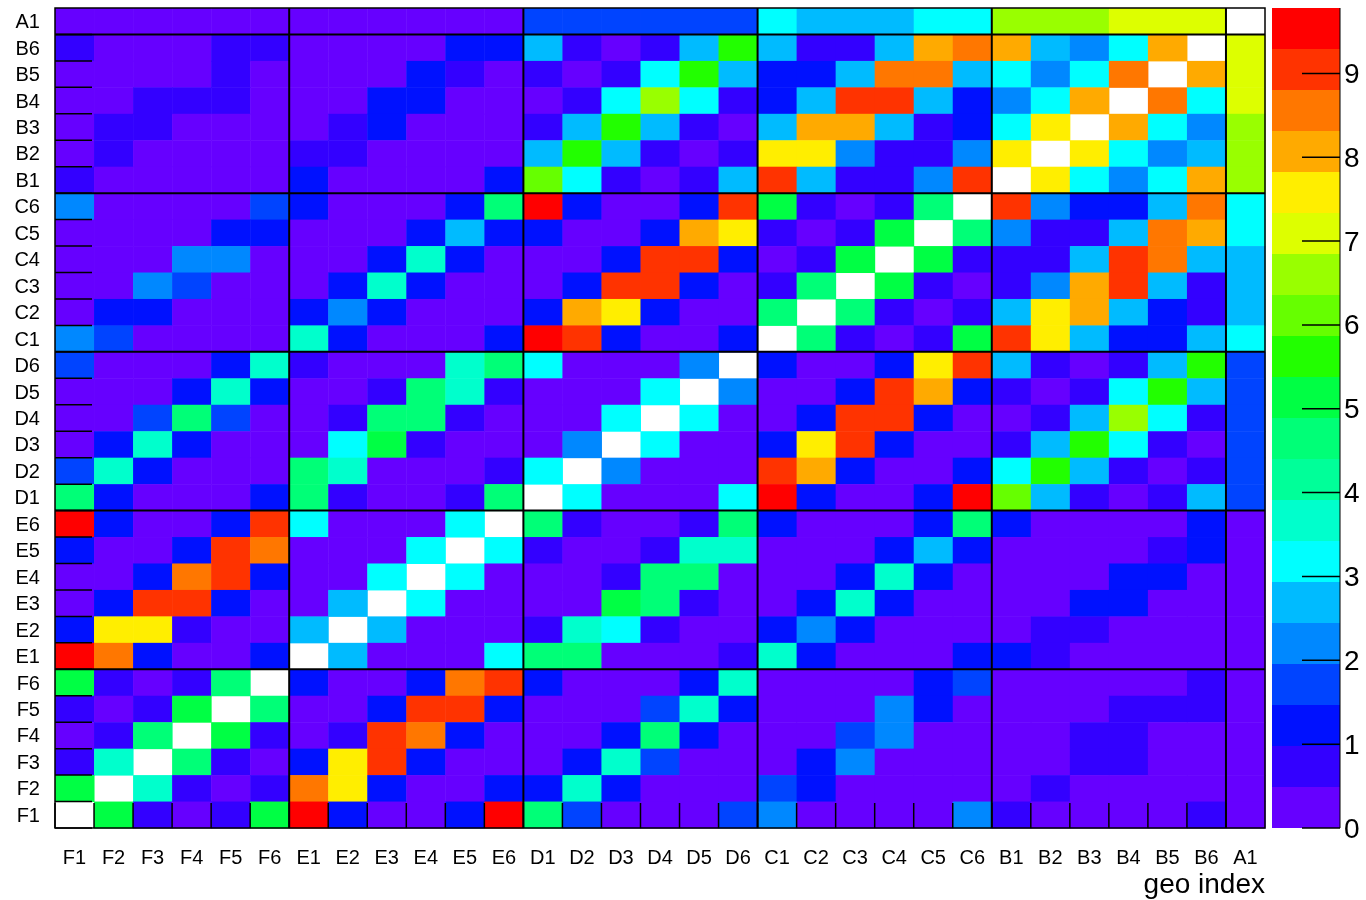 Image resolution: width=1366 pixels, height=900 pixels. I want to click on x-tick-label: D6, so click(738, 857).